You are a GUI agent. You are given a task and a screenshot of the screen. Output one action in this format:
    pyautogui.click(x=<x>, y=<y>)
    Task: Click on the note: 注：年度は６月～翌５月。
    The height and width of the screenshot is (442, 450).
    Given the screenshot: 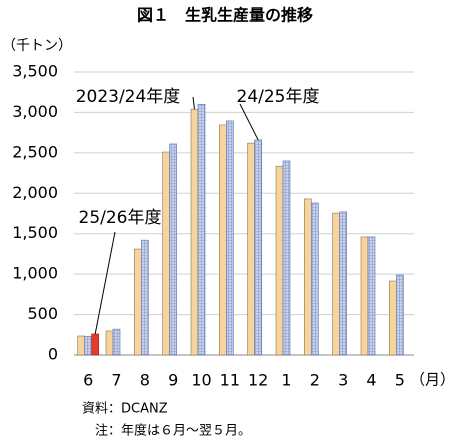 What is the action you would take?
    pyautogui.click(x=173, y=431)
    